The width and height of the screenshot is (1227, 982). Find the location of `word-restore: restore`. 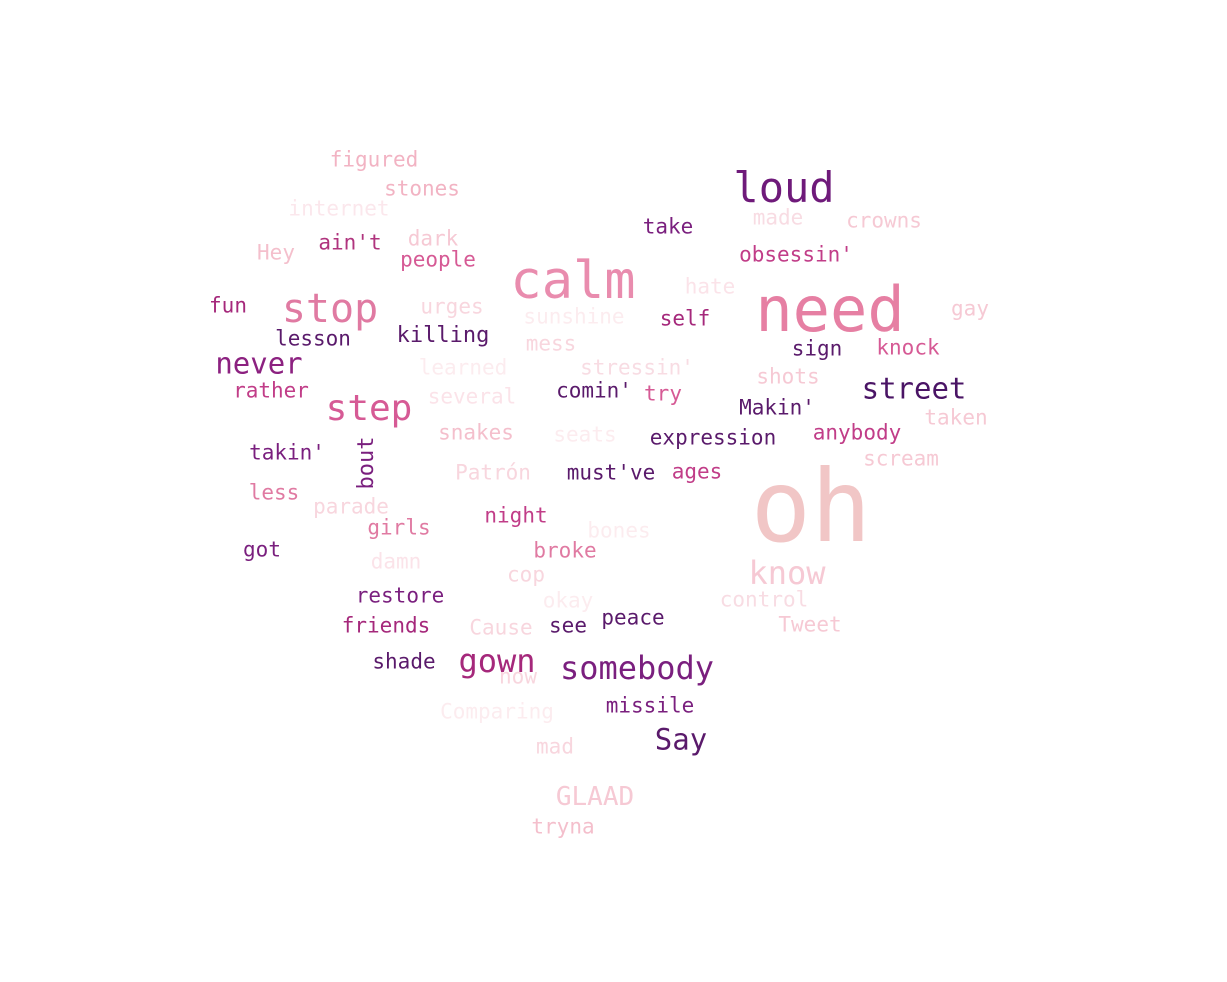

word-restore: restore is located at coordinates (400, 595).